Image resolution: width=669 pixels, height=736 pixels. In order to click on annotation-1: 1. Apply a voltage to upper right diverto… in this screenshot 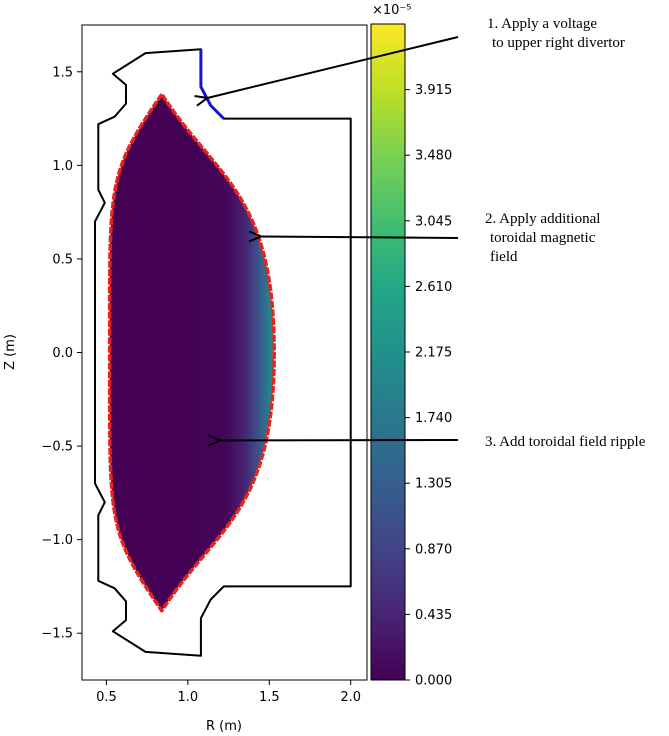, I will do `click(416, 57)`.